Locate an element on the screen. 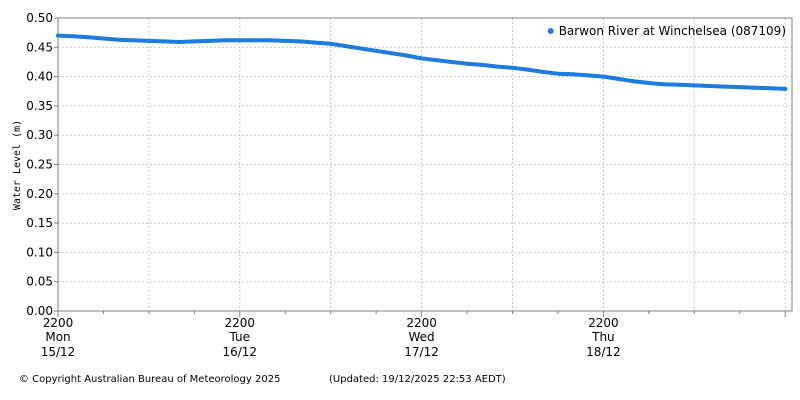 The width and height of the screenshot is (800, 400). y-tick-label: 0.30 is located at coordinates (39, 135).